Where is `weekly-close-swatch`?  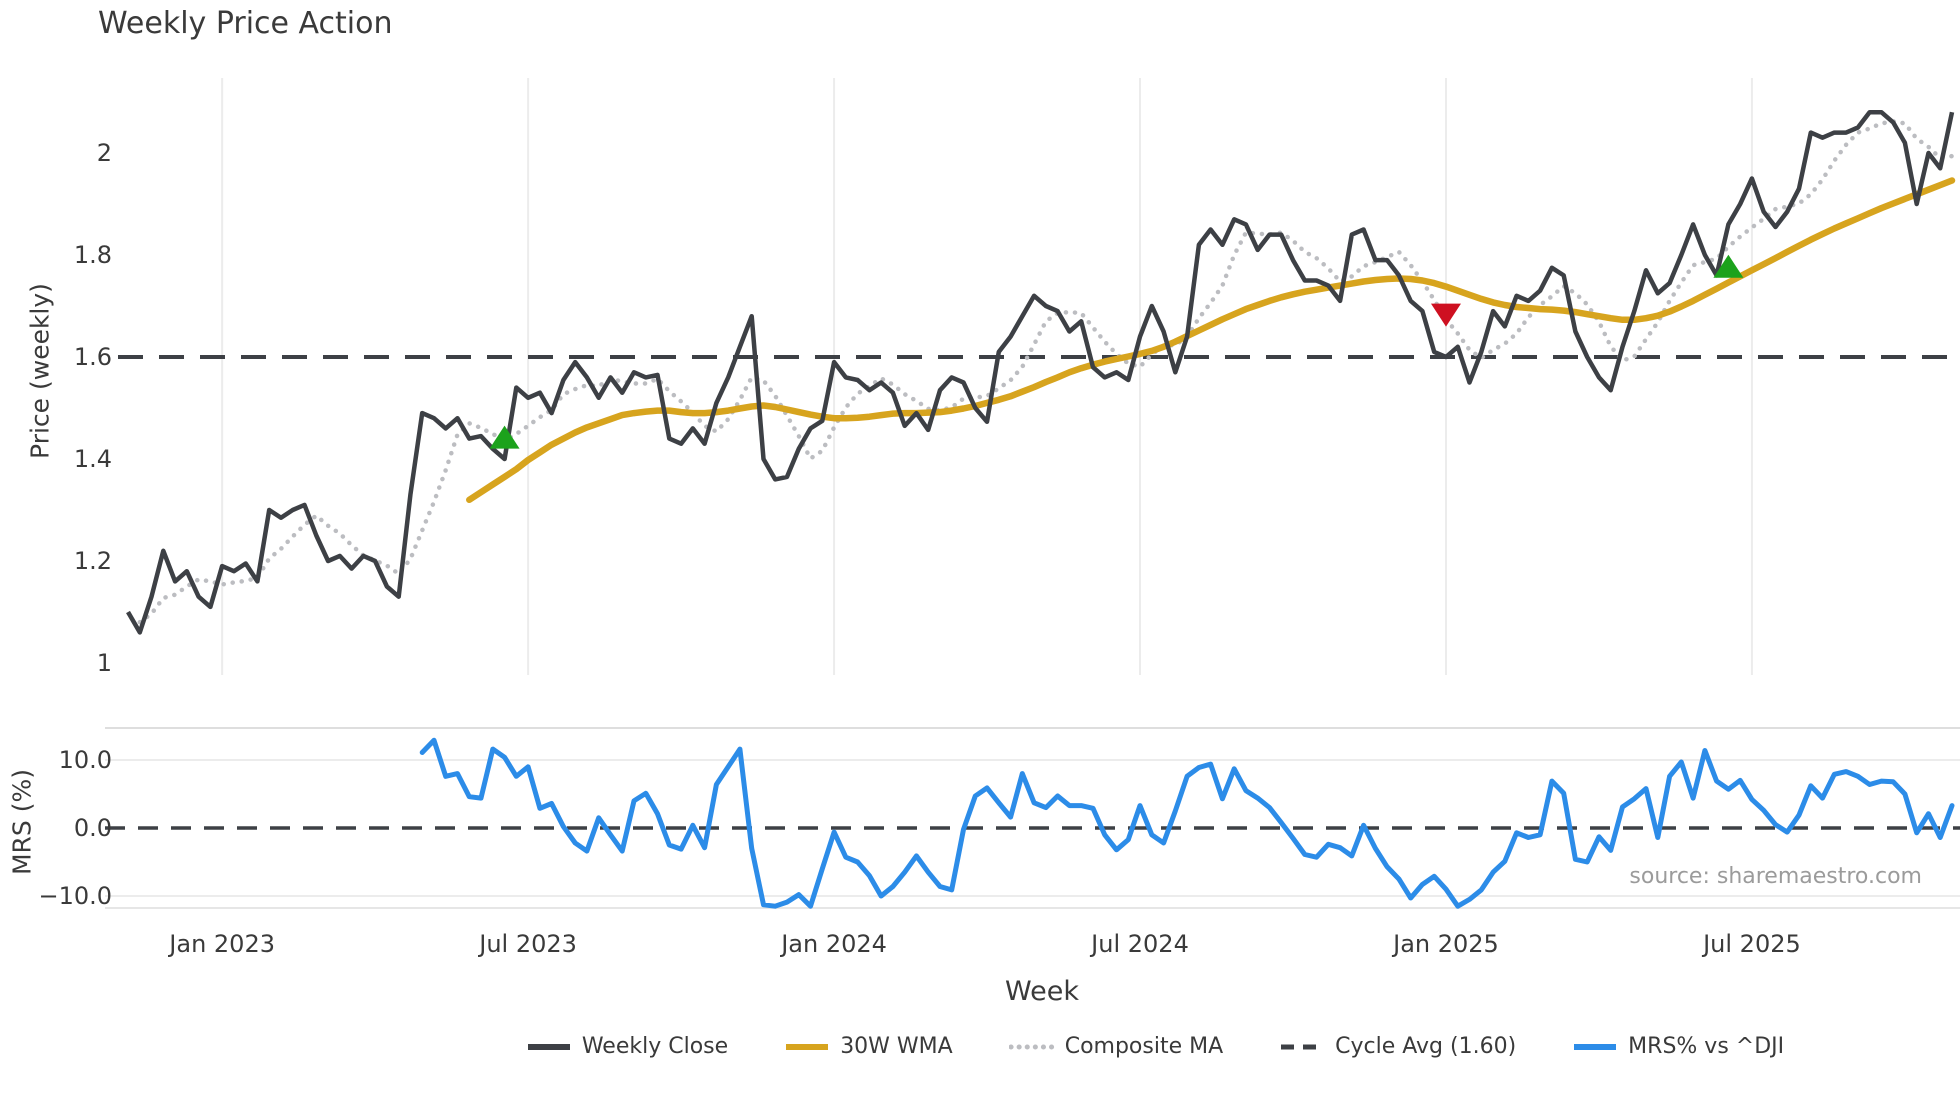 weekly-close-swatch is located at coordinates (548, 1046).